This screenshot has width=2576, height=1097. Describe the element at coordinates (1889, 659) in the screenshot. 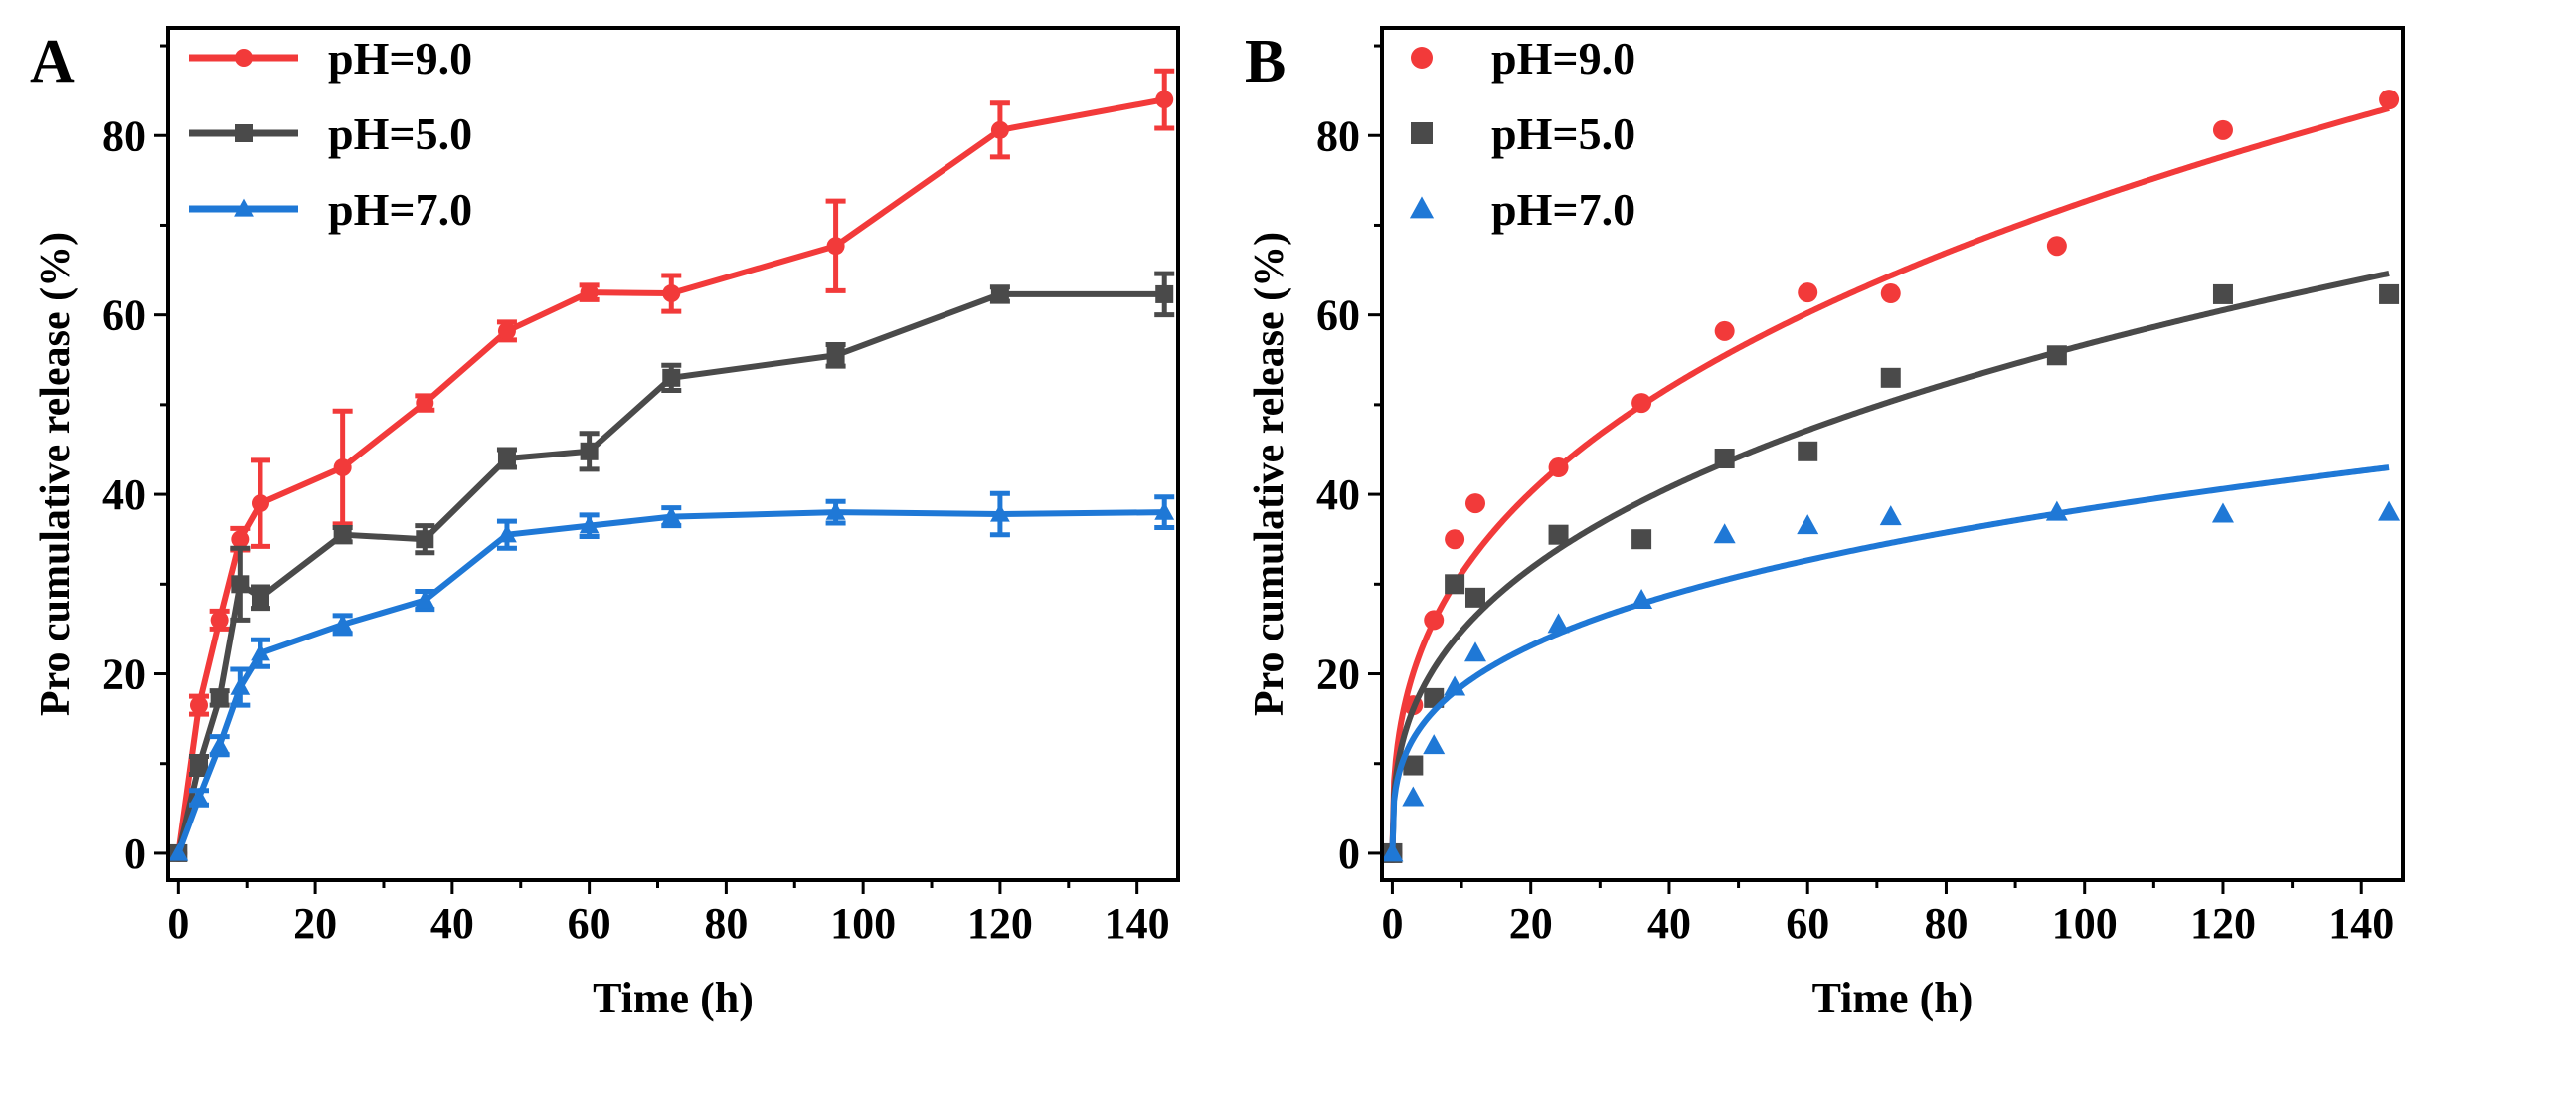

I see `fit-curve` at that location.